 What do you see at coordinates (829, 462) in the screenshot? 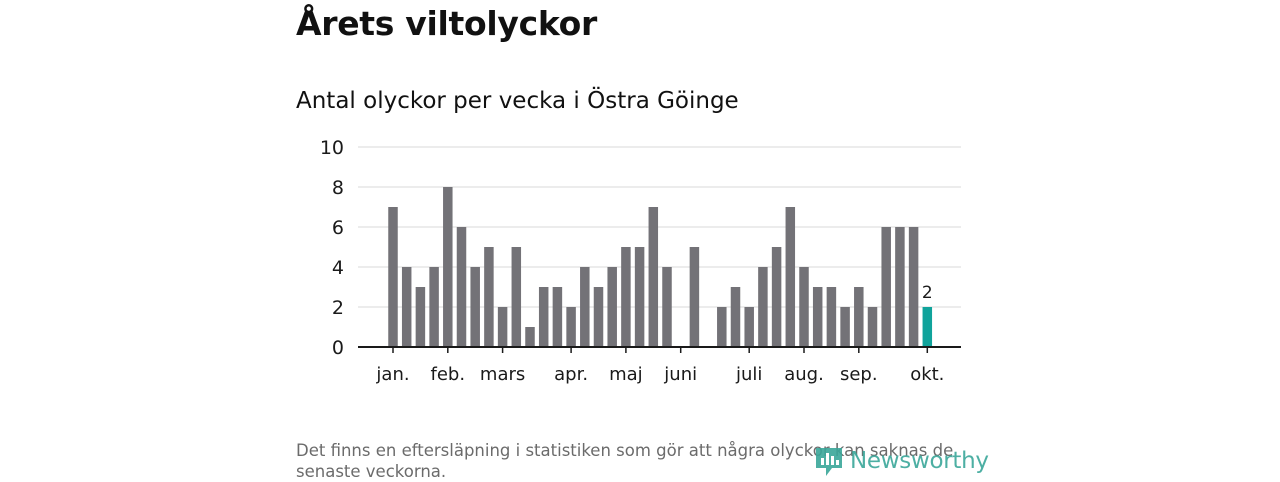
I see `newsworthy-logo-icon` at bounding box center [829, 462].